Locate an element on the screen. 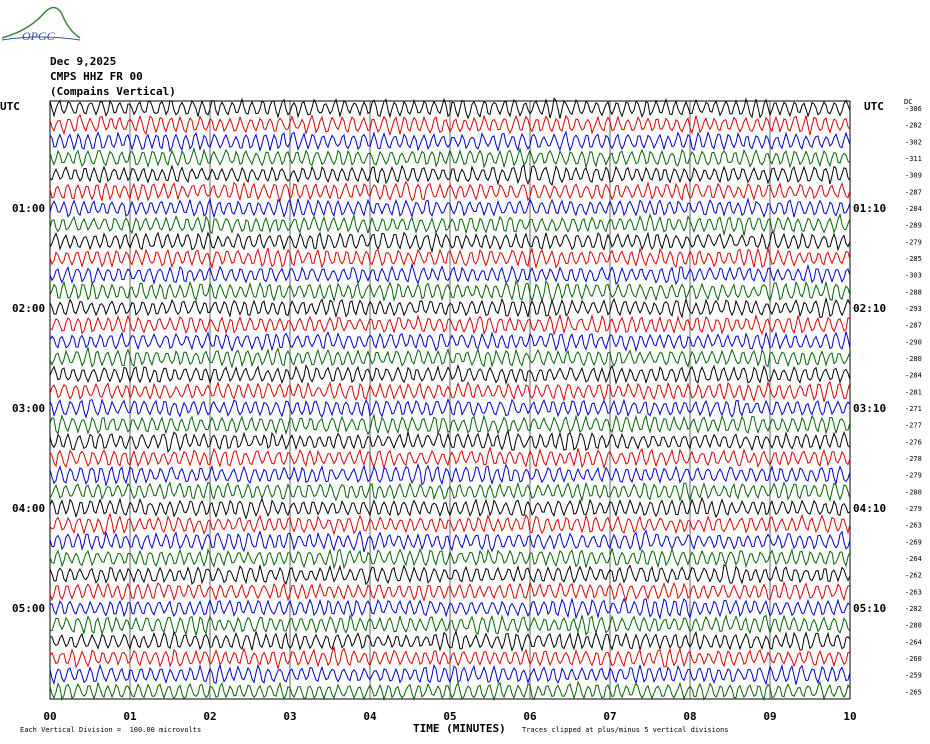 The image size is (930, 744). dc-offset: -278 is located at coordinates (913, 459).